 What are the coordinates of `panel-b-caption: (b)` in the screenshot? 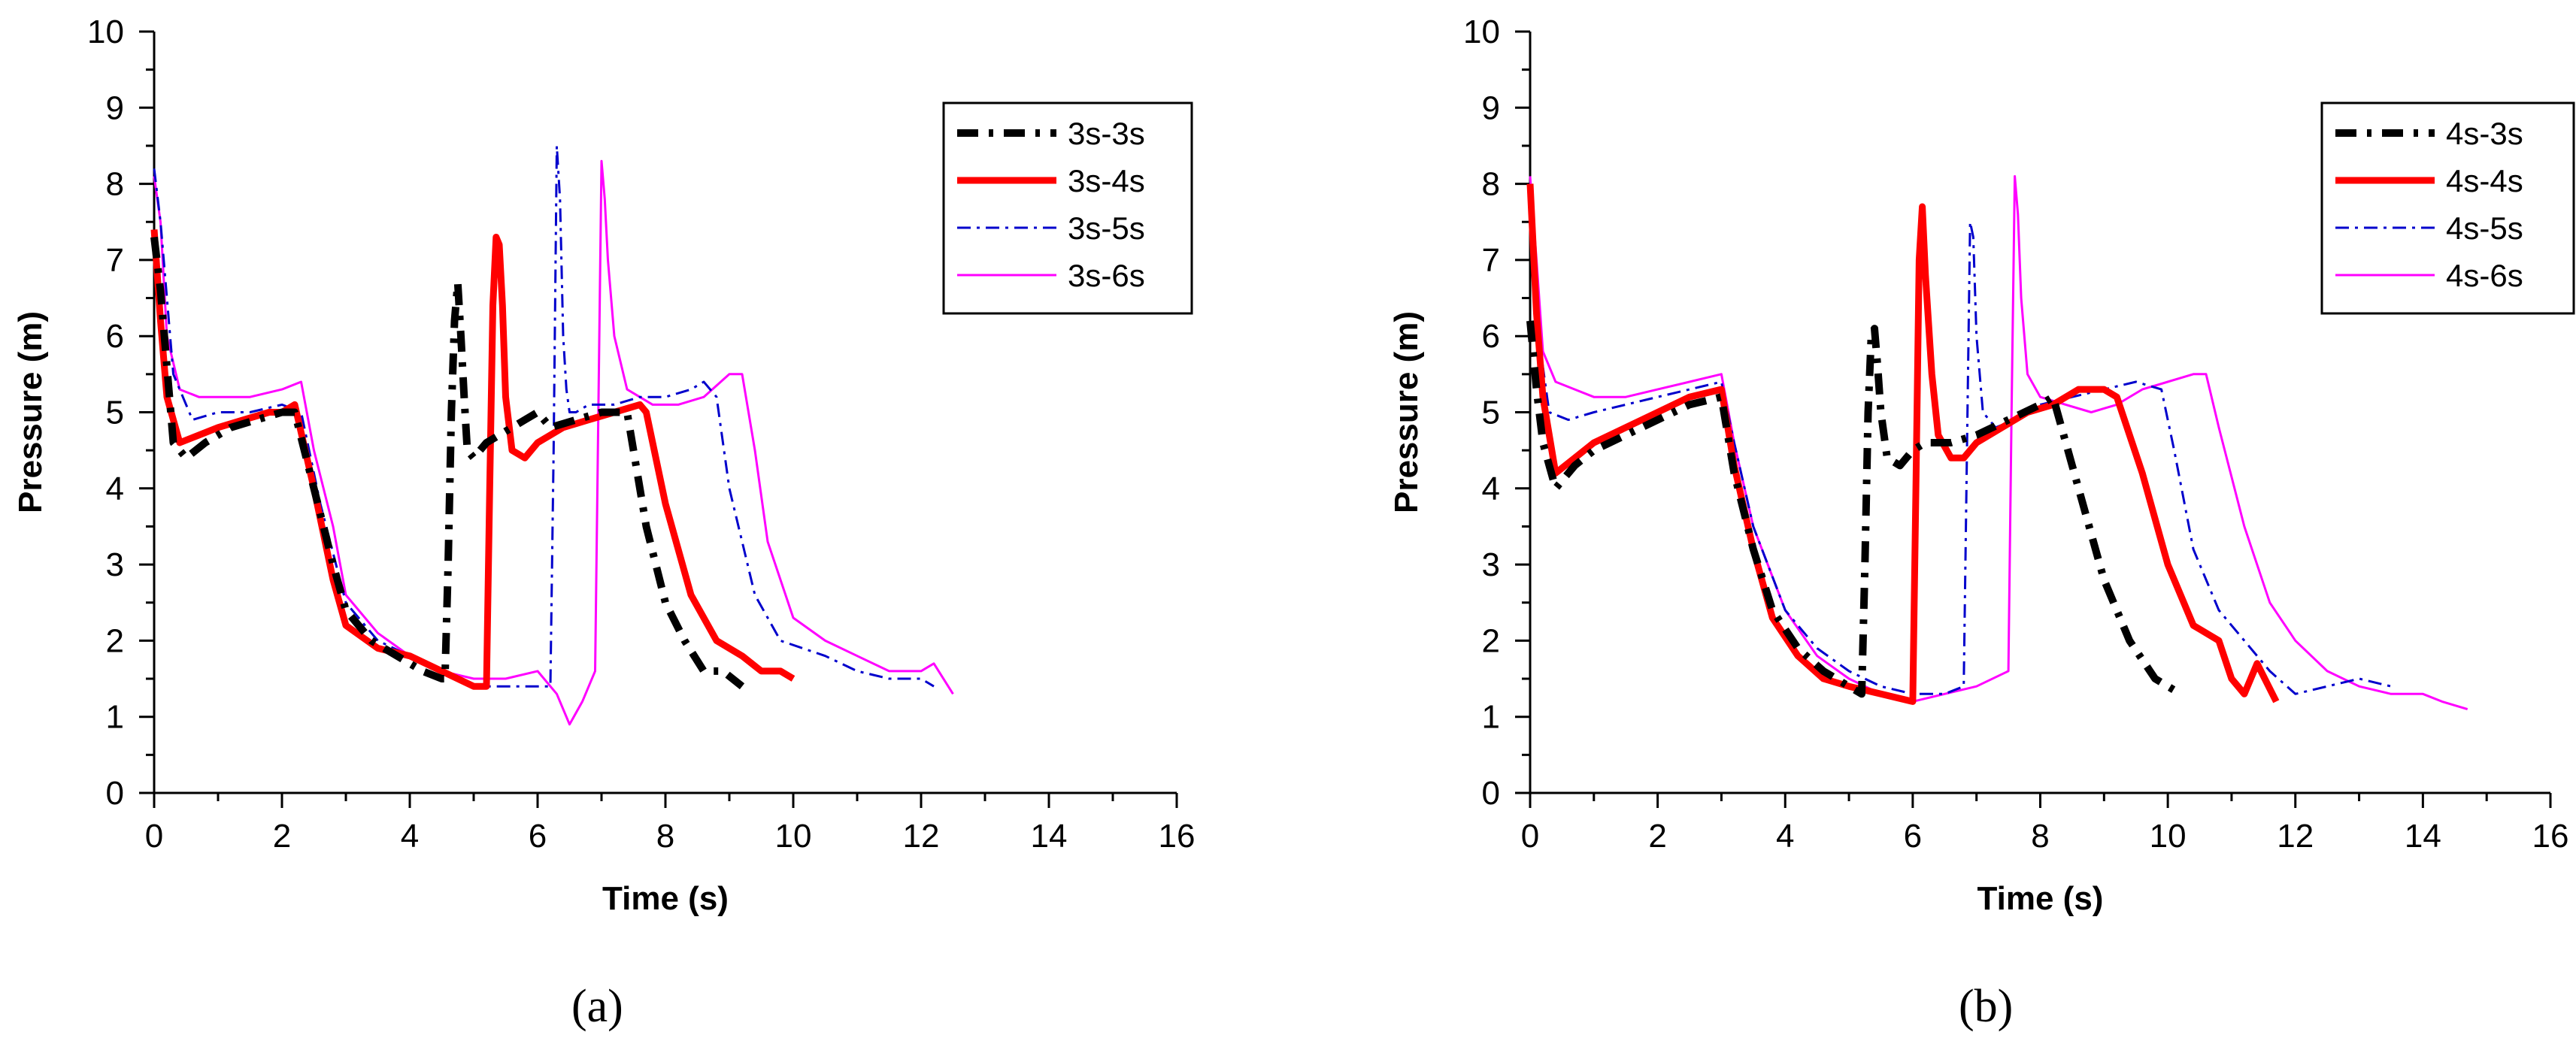 It's located at (1986, 1006).